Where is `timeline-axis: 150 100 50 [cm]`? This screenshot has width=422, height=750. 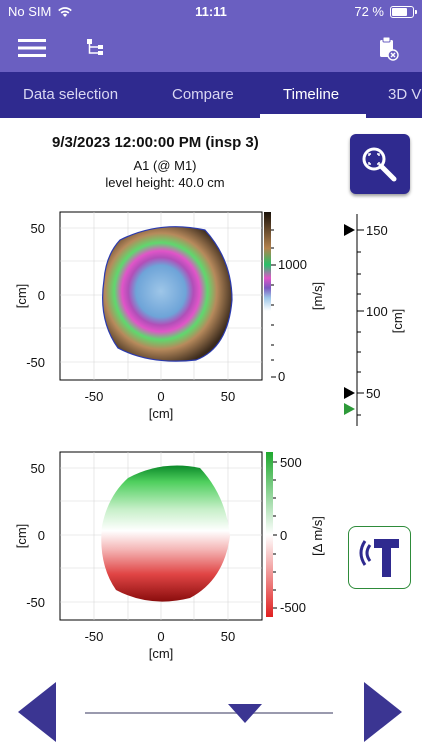 timeline-axis: 150 100 50 [cm] is located at coordinates (380, 321).